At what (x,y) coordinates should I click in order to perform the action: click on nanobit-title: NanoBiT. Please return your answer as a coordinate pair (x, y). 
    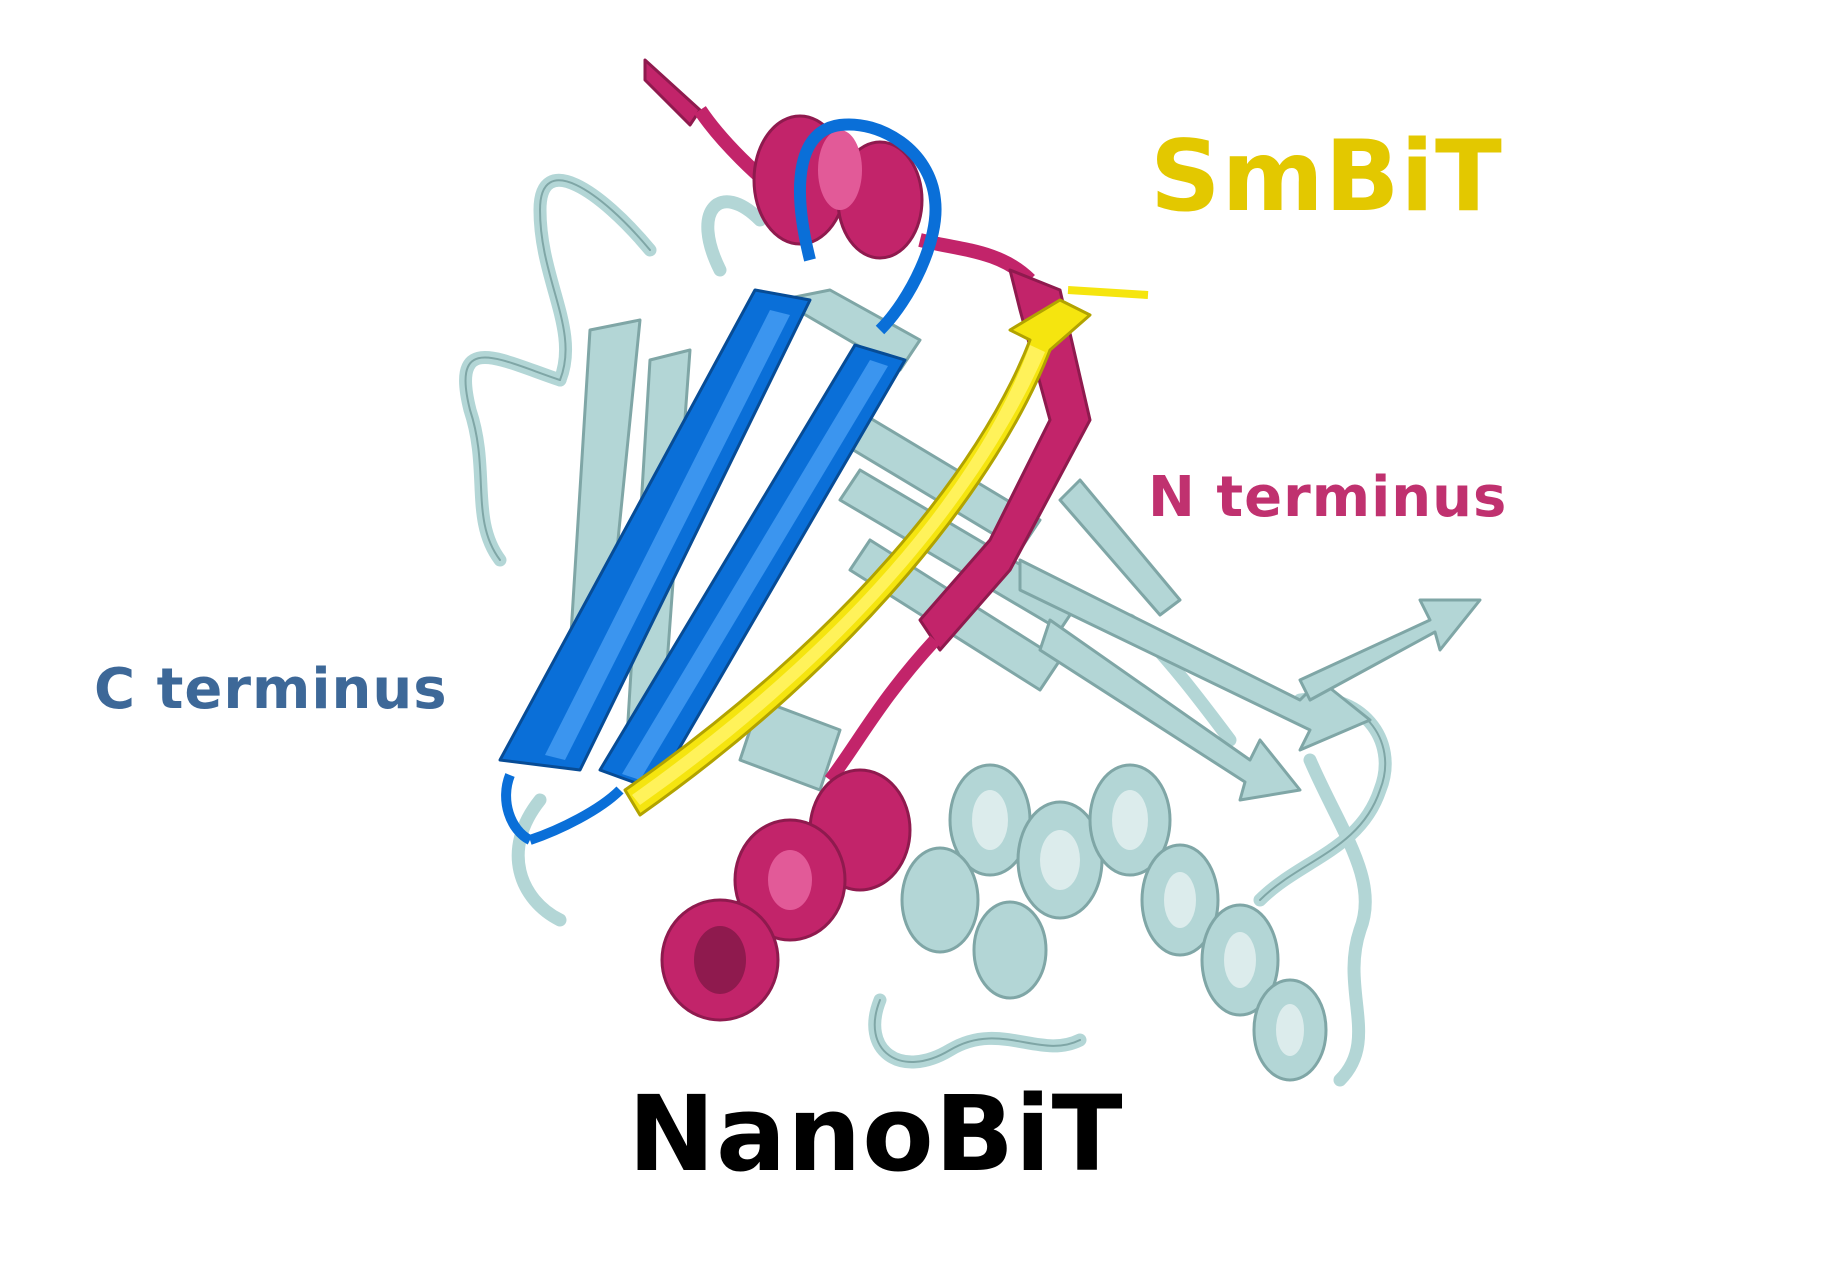
    Looking at the image, I should click on (876, 1134).